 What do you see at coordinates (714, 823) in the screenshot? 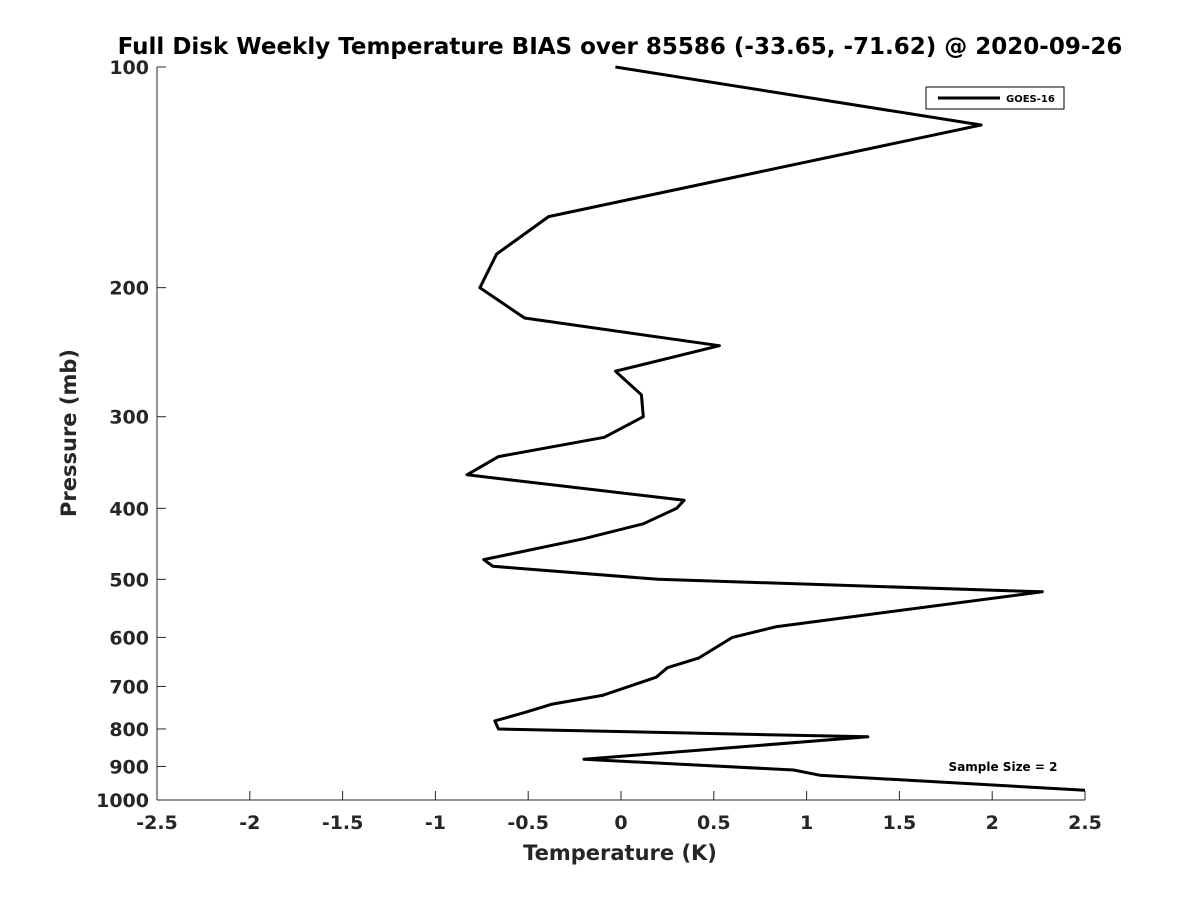
I see `x-tick-label: 0.5` at bounding box center [714, 823].